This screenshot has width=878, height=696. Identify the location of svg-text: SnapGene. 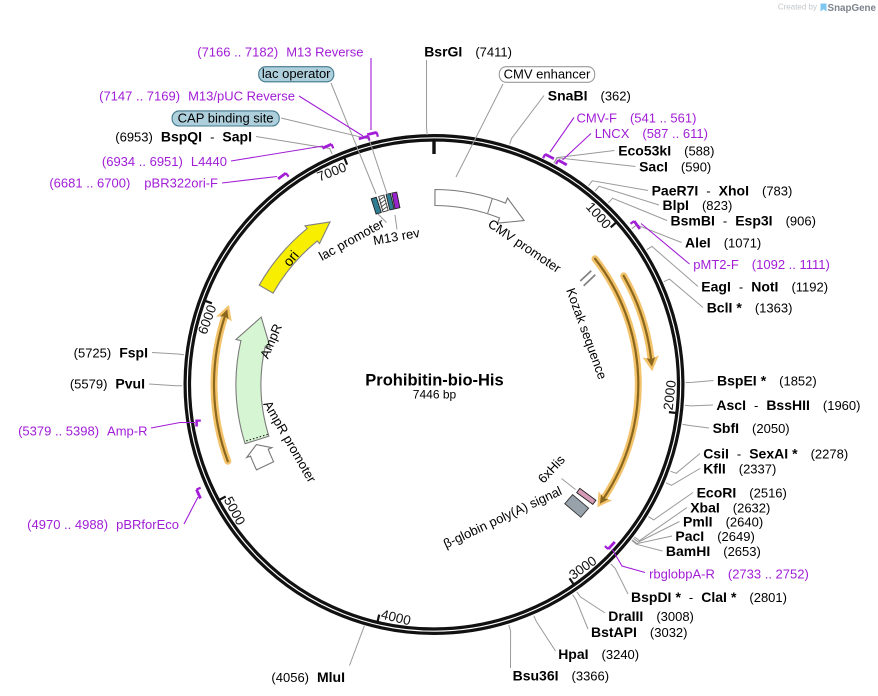
(852, 8).